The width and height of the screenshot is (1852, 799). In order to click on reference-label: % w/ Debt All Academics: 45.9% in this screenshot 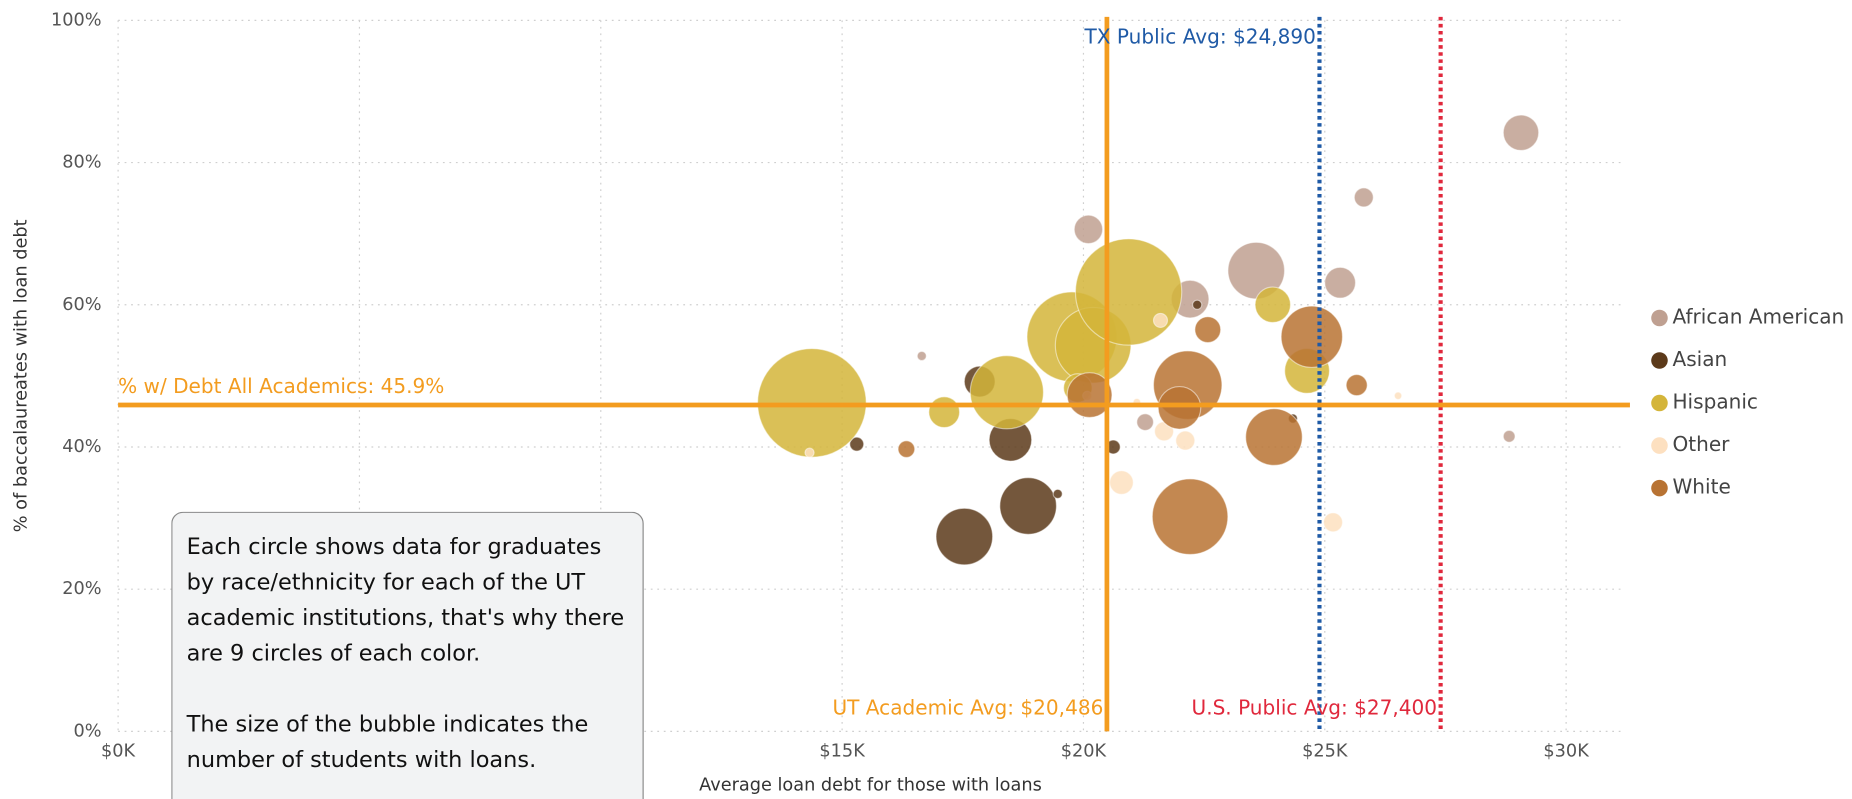, I will do `click(281, 386)`.